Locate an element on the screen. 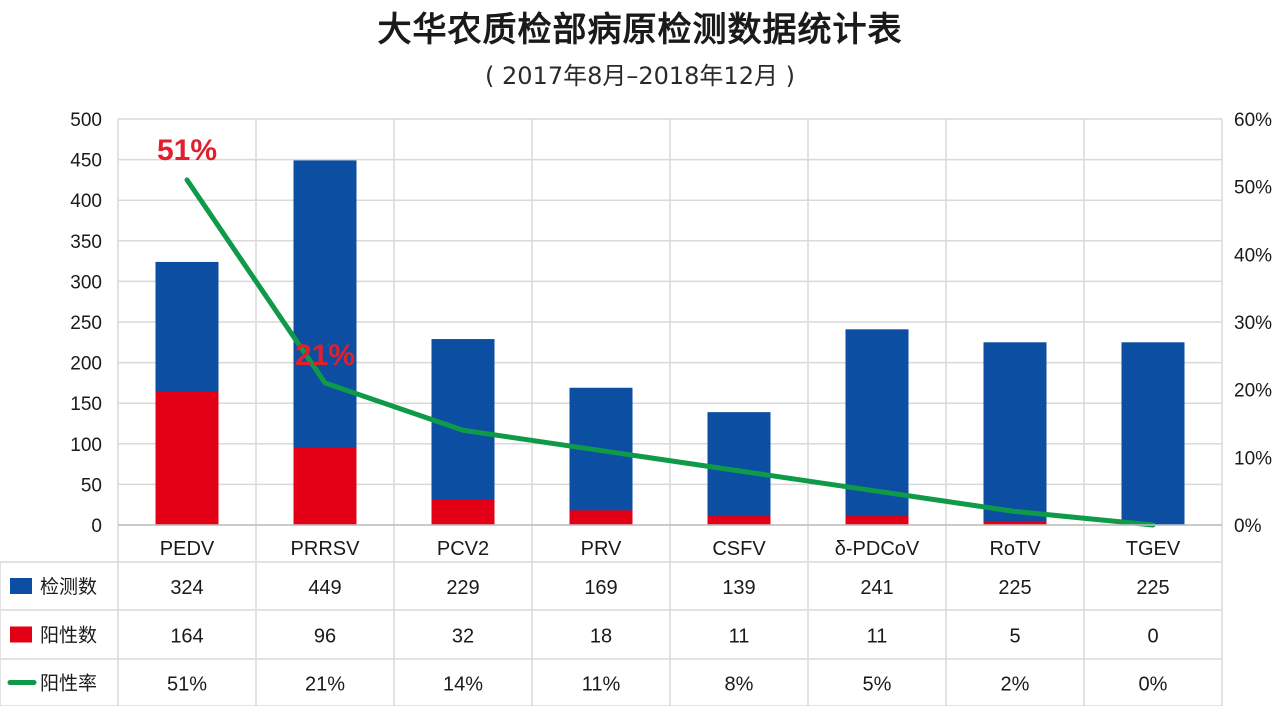 The width and height of the screenshot is (1280, 706). table-cell: 14% is located at coordinates (463, 685).